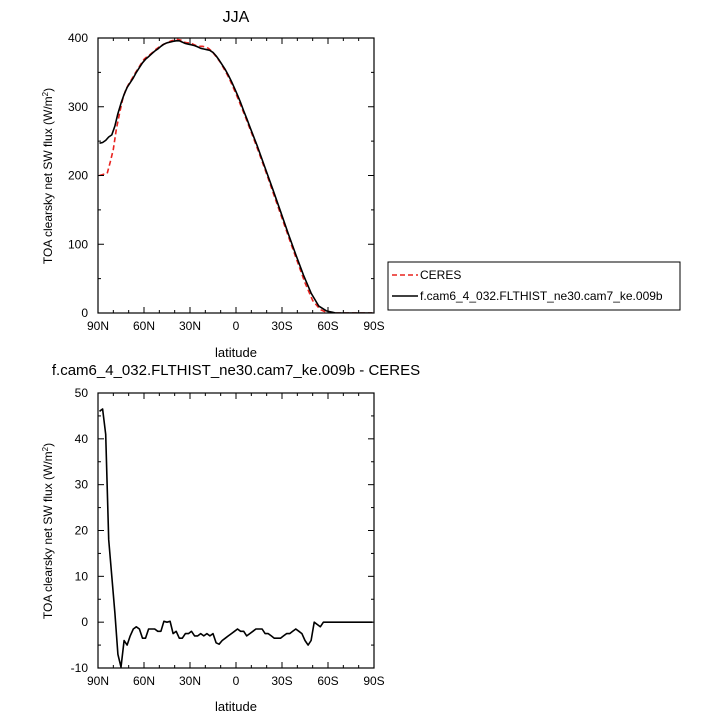  I want to click on bottom-y-tick-label: -10, so click(80, 668).